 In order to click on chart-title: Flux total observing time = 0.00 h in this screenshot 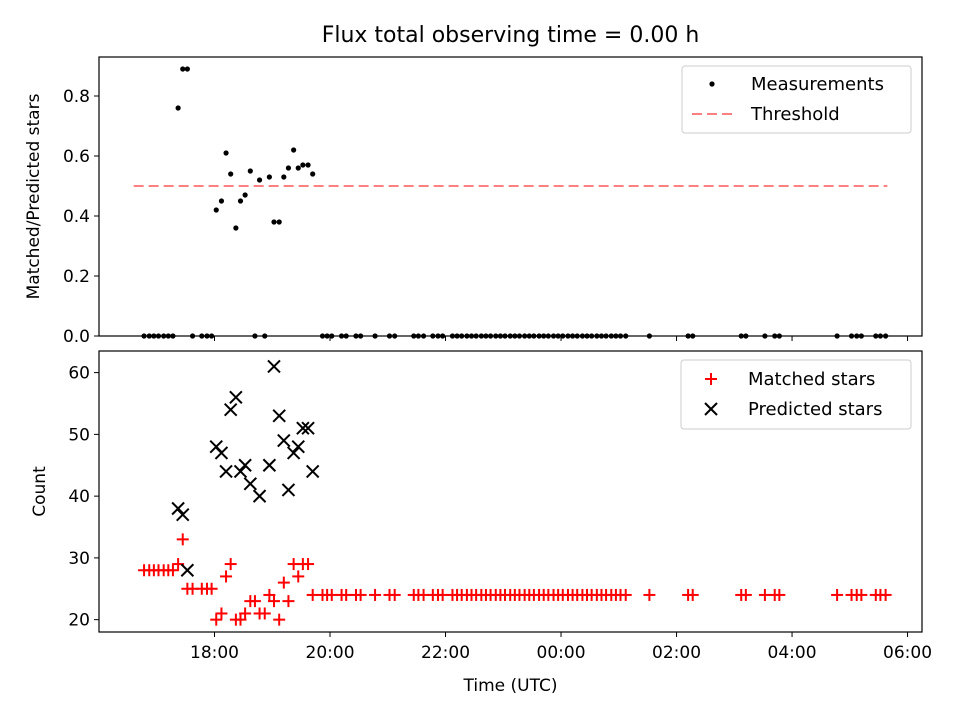, I will do `click(511, 35)`.